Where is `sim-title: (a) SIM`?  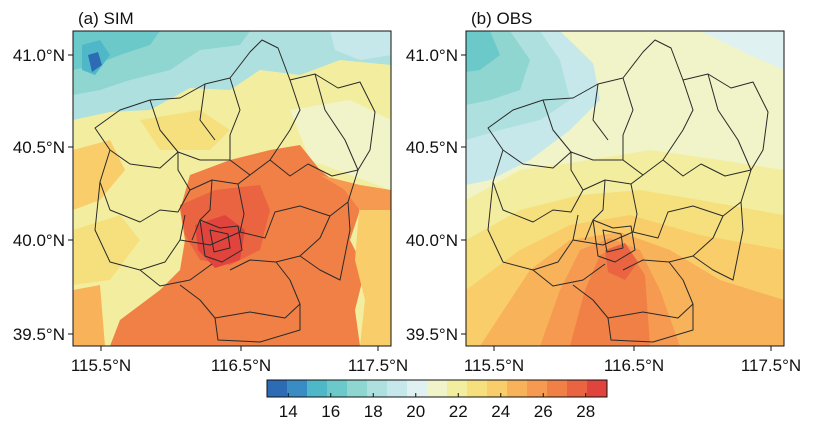 sim-title: (a) SIM is located at coordinates (106, 18).